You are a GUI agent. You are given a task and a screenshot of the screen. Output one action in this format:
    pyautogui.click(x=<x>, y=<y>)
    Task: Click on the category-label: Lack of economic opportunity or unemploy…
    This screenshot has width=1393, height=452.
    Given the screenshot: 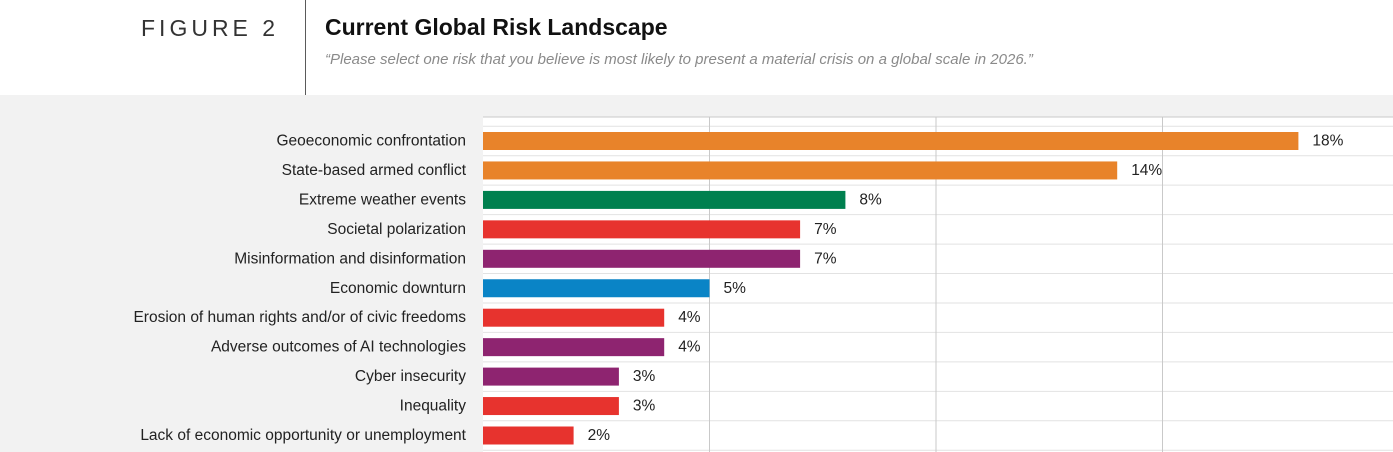 What is the action you would take?
    pyautogui.click(x=303, y=435)
    